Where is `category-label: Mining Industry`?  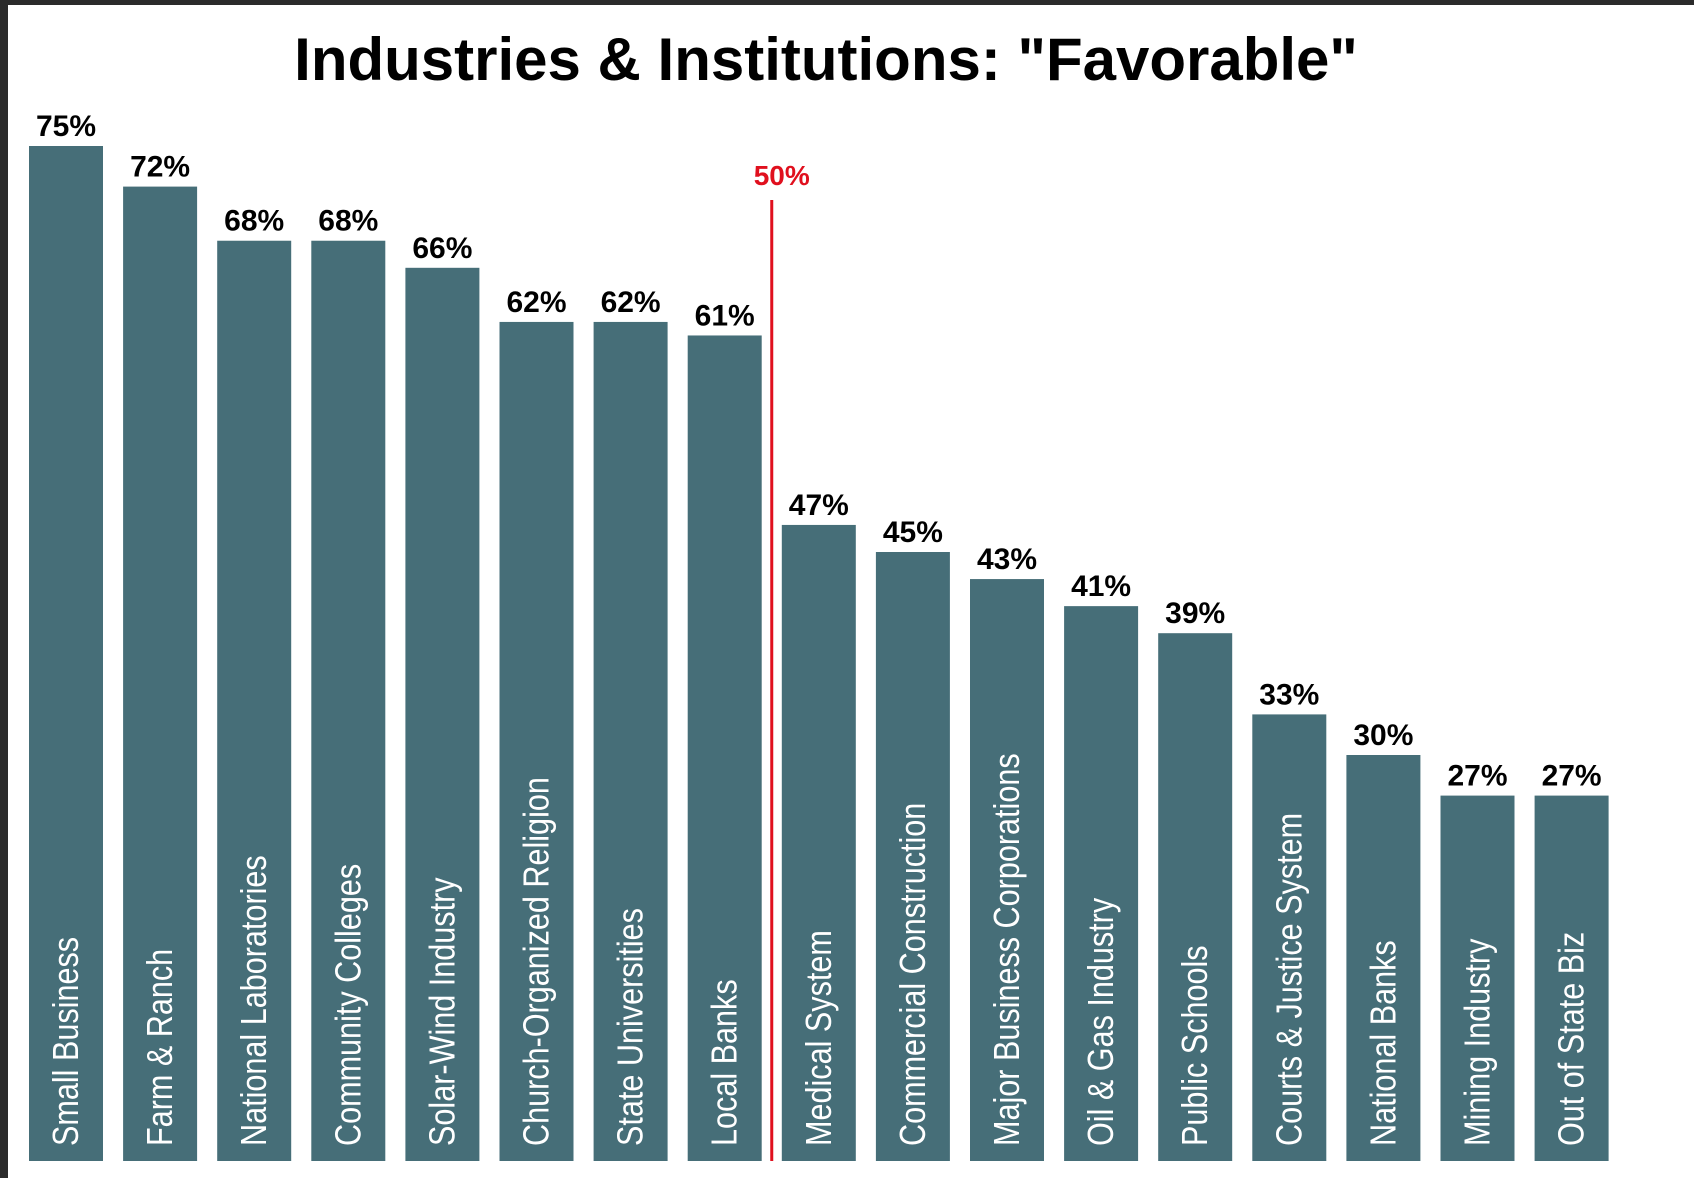
category-label: Mining Industry is located at coordinates (1478, 1042).